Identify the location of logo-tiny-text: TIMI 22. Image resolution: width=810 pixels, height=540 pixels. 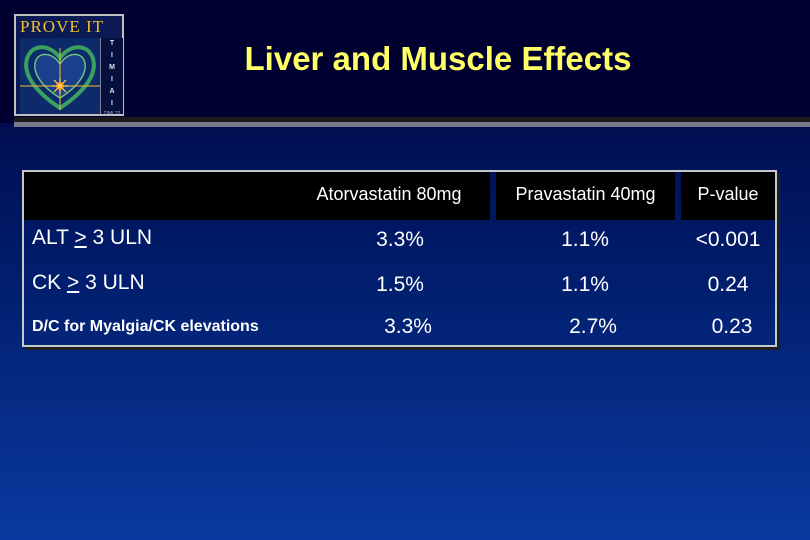
(112, 114).